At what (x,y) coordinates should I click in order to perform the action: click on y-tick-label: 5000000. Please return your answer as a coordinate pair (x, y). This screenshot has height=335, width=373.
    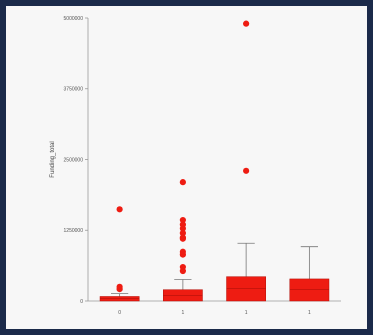
    Looking at the image, I should click on (74, 19).